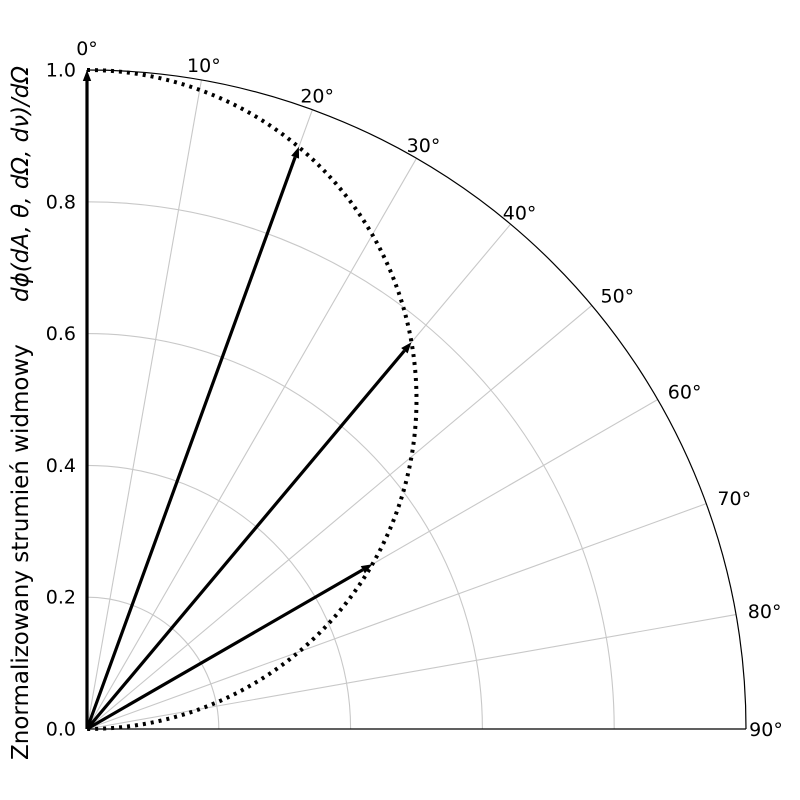 This screenshot has width=800, height=800. I want to click on vector-arrow-shaft, so click(225, 649).